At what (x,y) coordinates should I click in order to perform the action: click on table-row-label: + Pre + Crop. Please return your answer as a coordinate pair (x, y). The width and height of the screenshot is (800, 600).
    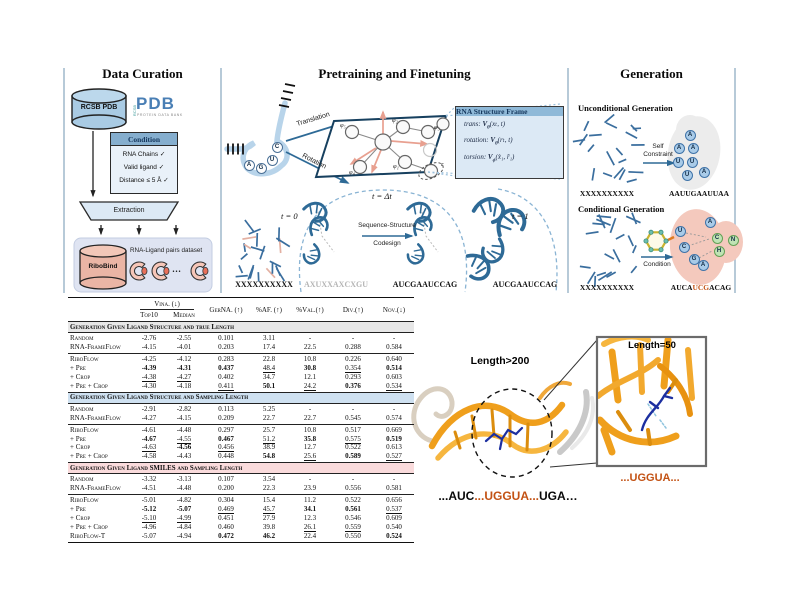
    Looking at the image, I should click on (89, 385).